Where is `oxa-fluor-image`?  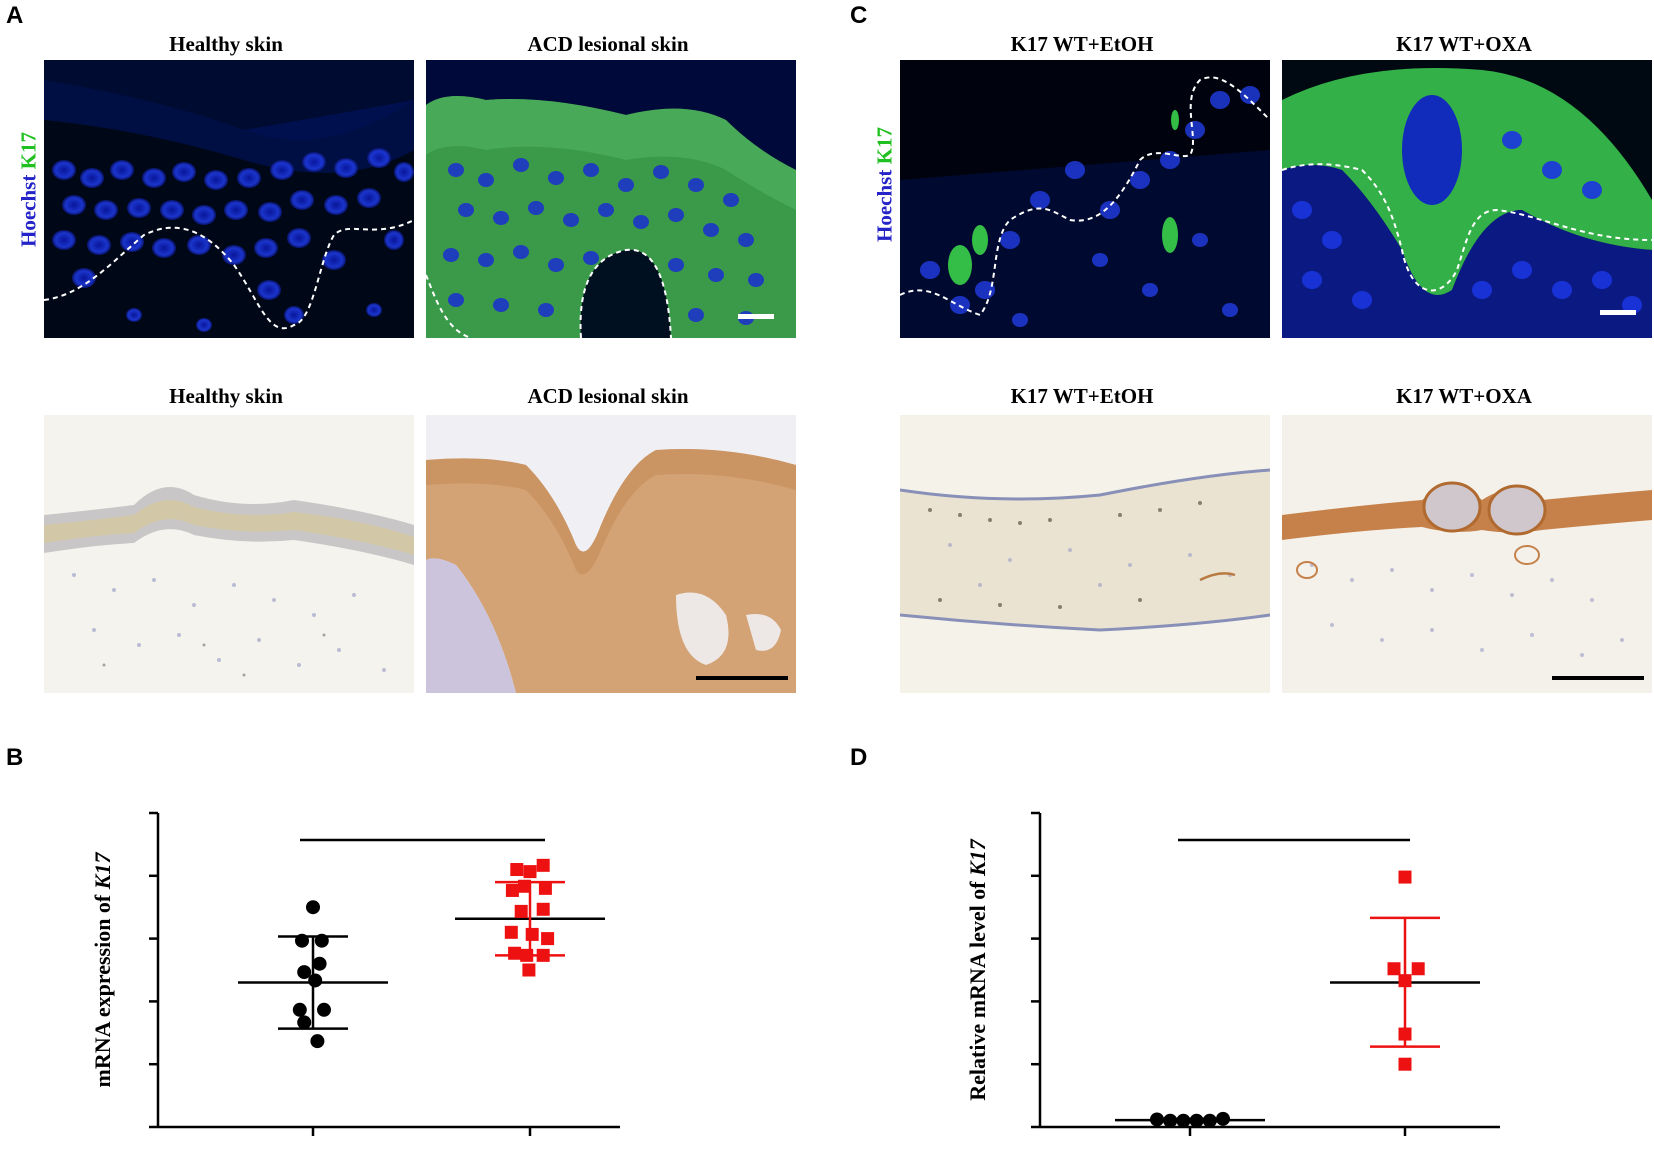 oxa-fluor-image is located at coordinates (1467, 199).